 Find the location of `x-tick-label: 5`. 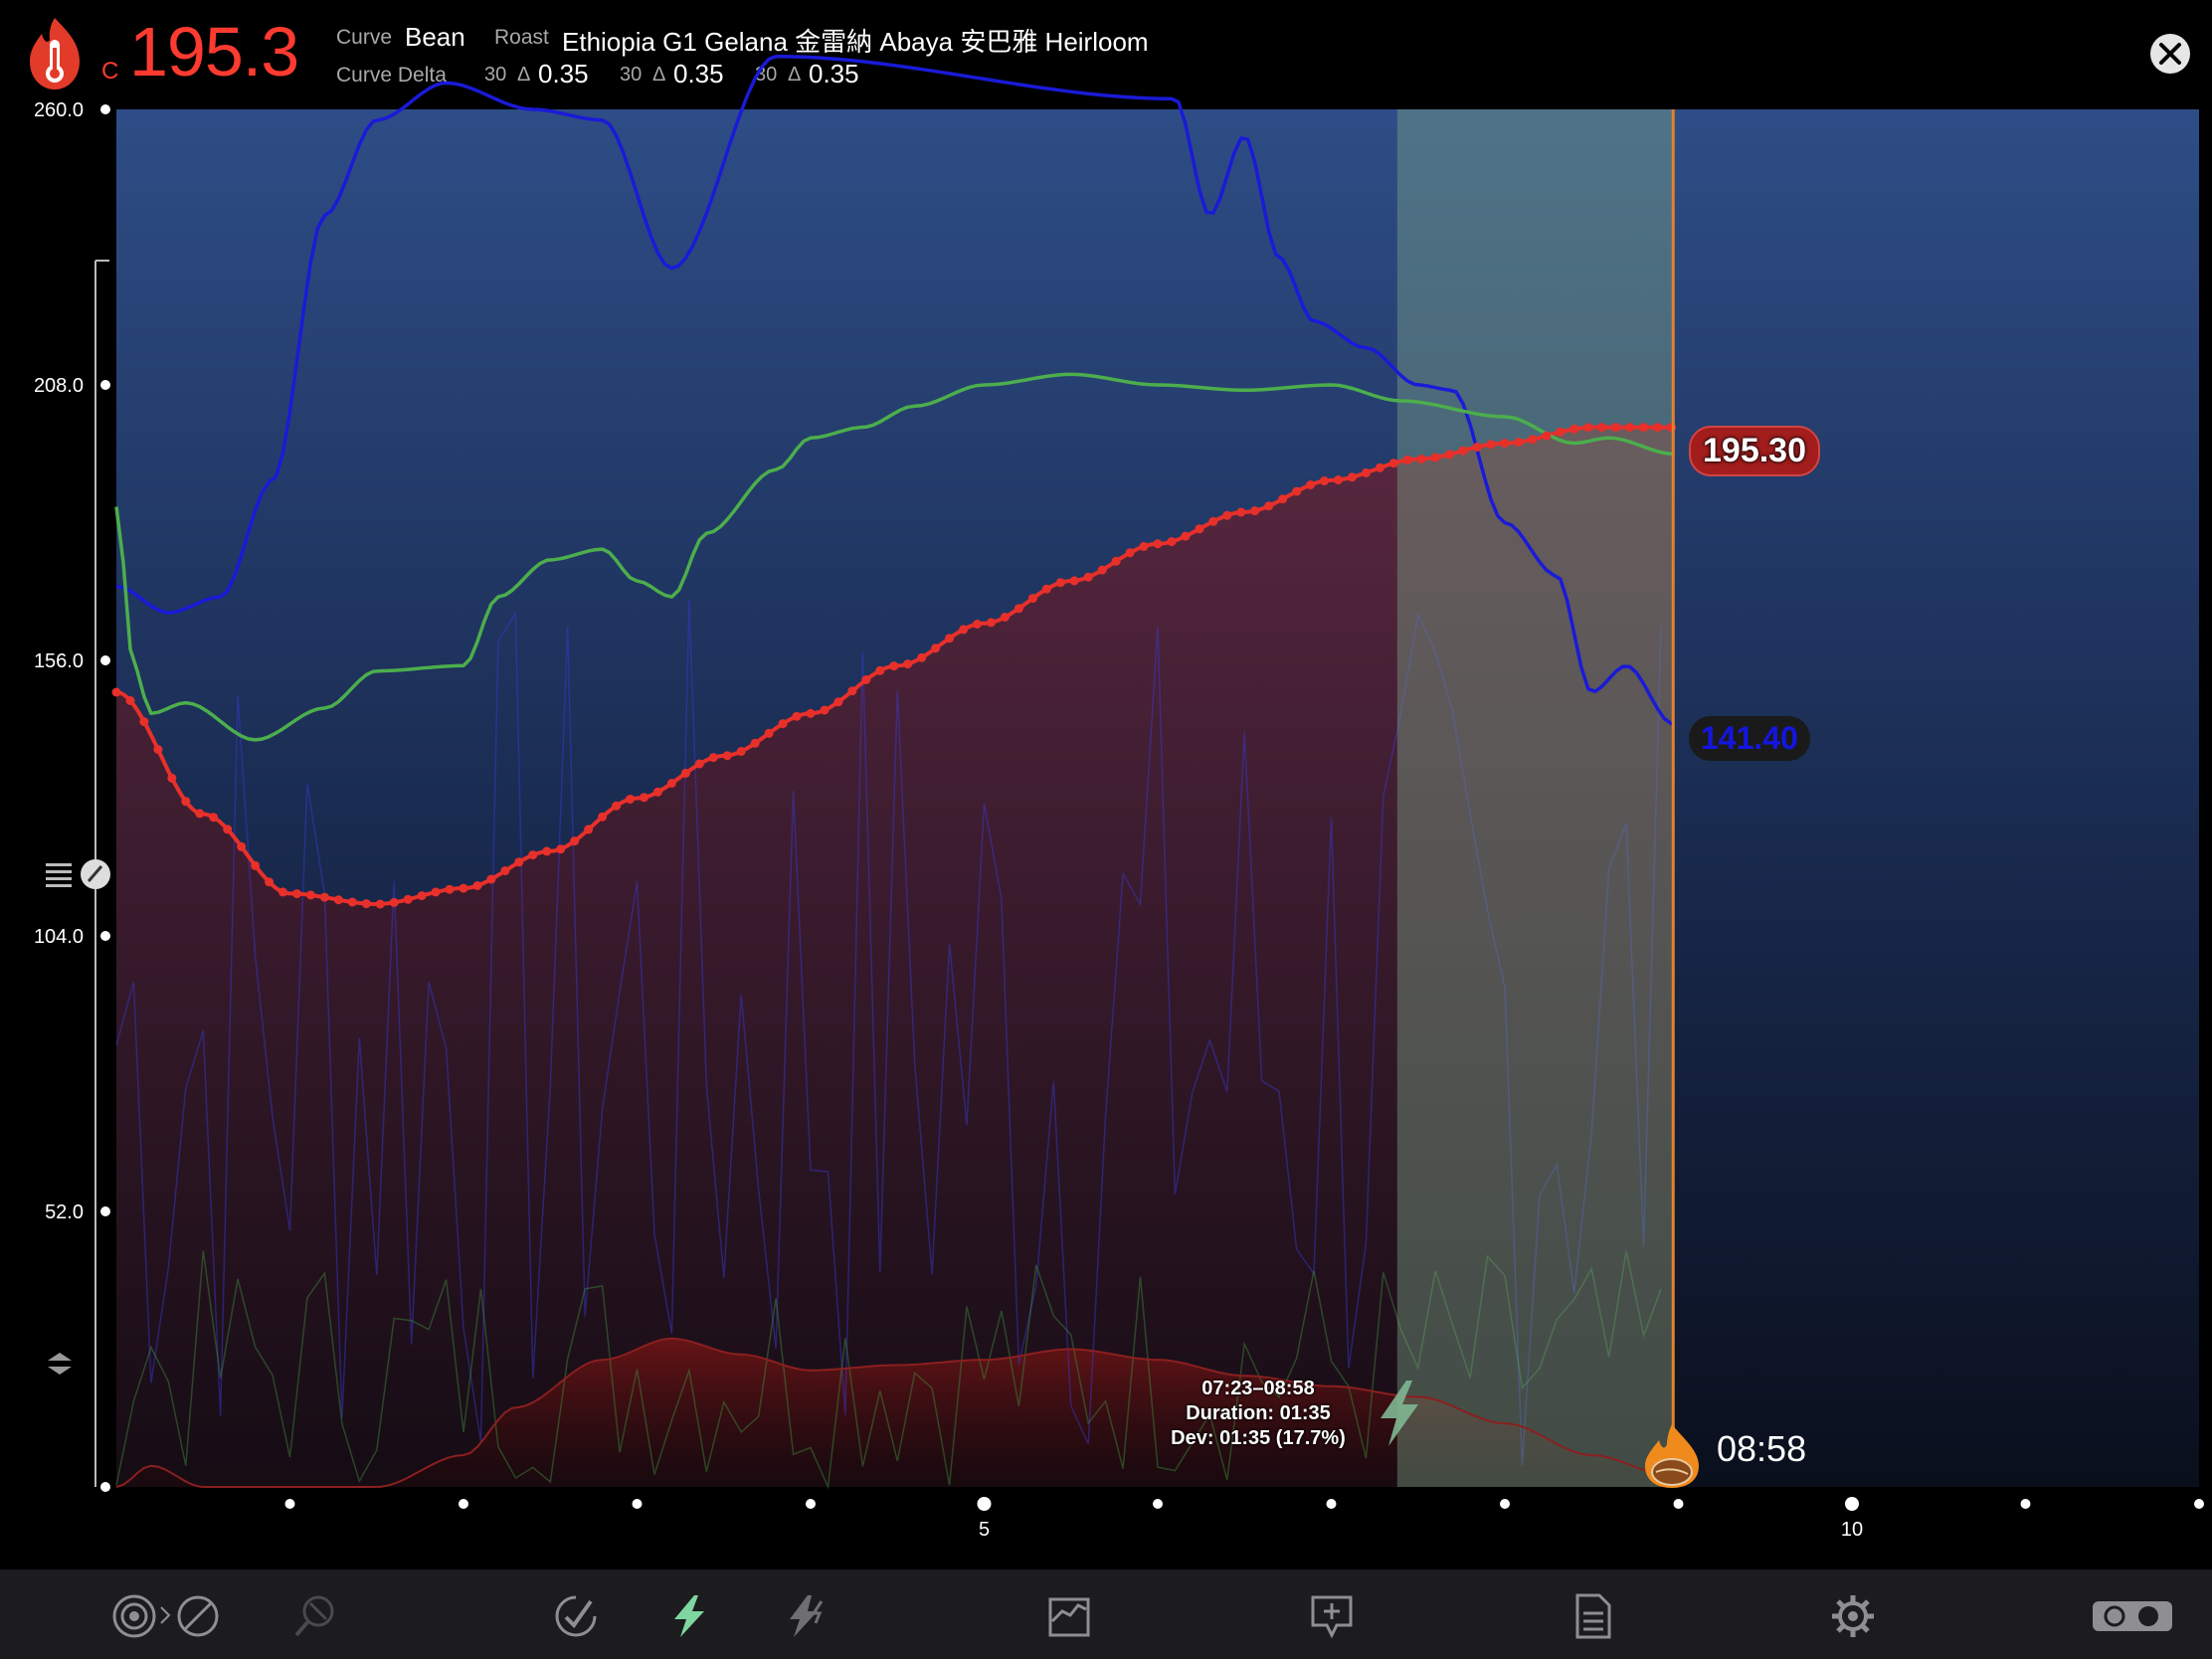

x-tick-label: 5 is located at coordinates (984, 1530).